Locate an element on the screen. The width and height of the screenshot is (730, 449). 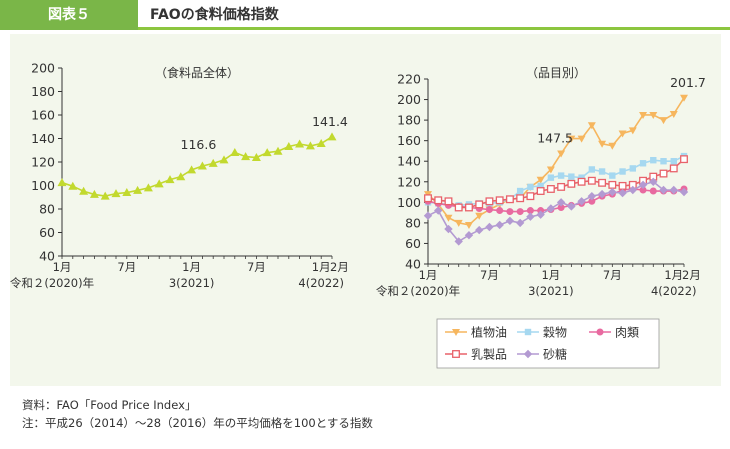
data-label: 116.6 is located at coordinates (199, 144).